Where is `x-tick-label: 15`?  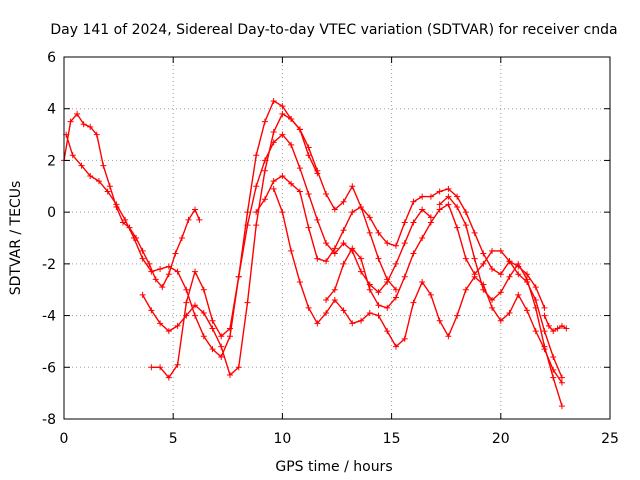
x-tick-label: 15 is located at coordinates (392, 439).